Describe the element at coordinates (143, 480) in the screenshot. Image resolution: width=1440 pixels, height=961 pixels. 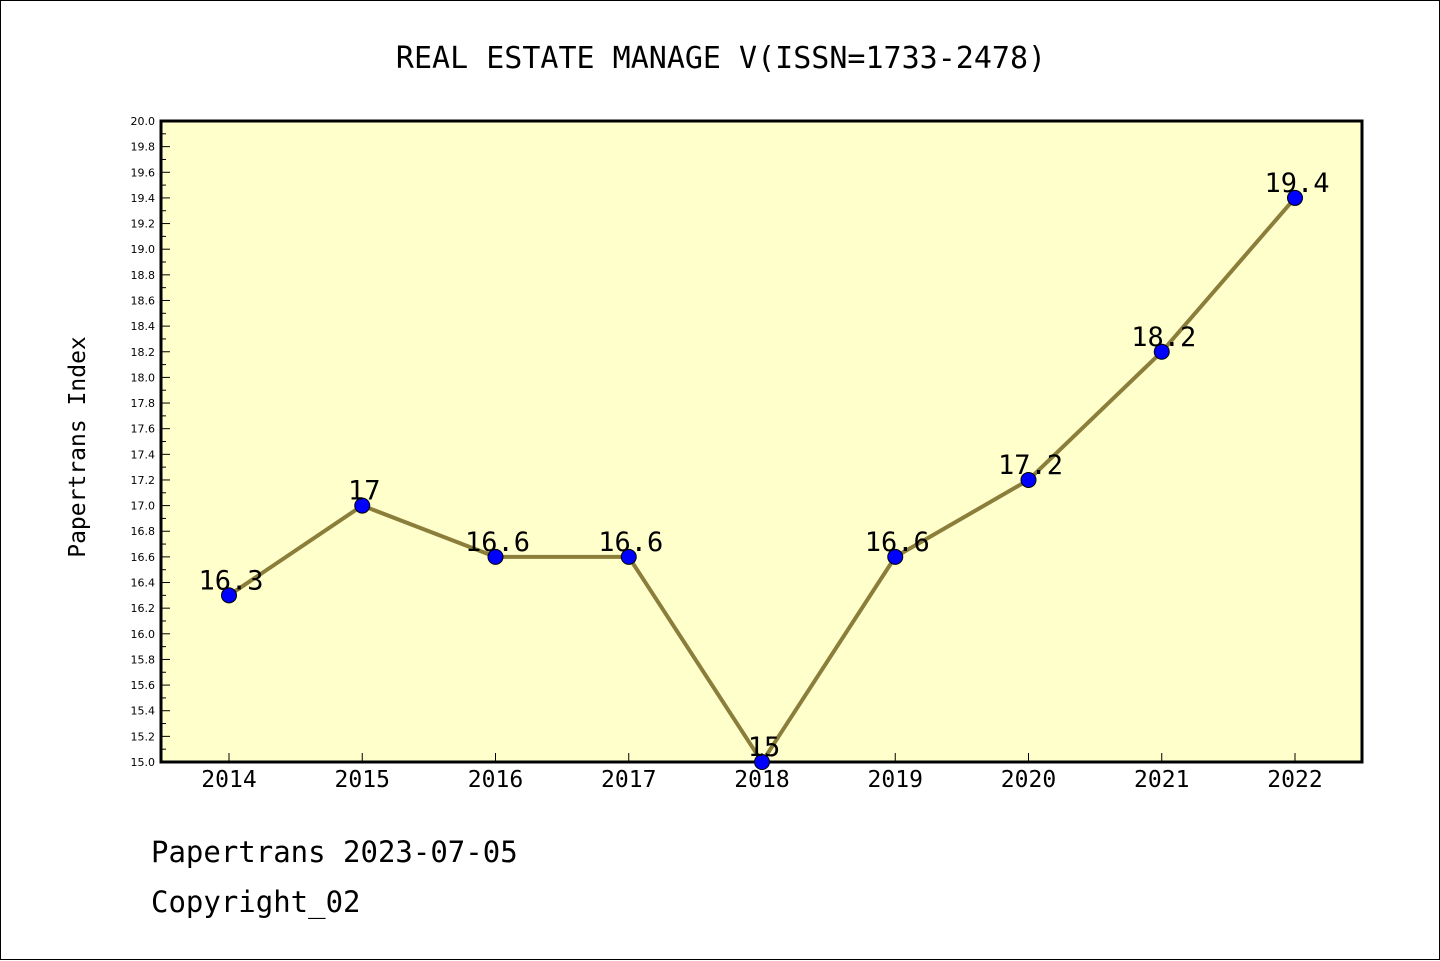
I see `y-tick-label: 17.2` at that location.